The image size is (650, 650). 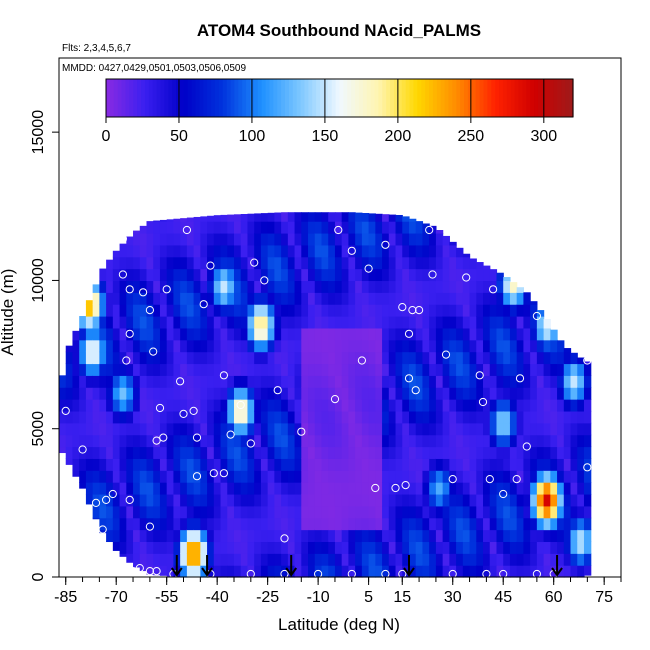 I want to click on profile-arrow, so click(x=557, y=566).